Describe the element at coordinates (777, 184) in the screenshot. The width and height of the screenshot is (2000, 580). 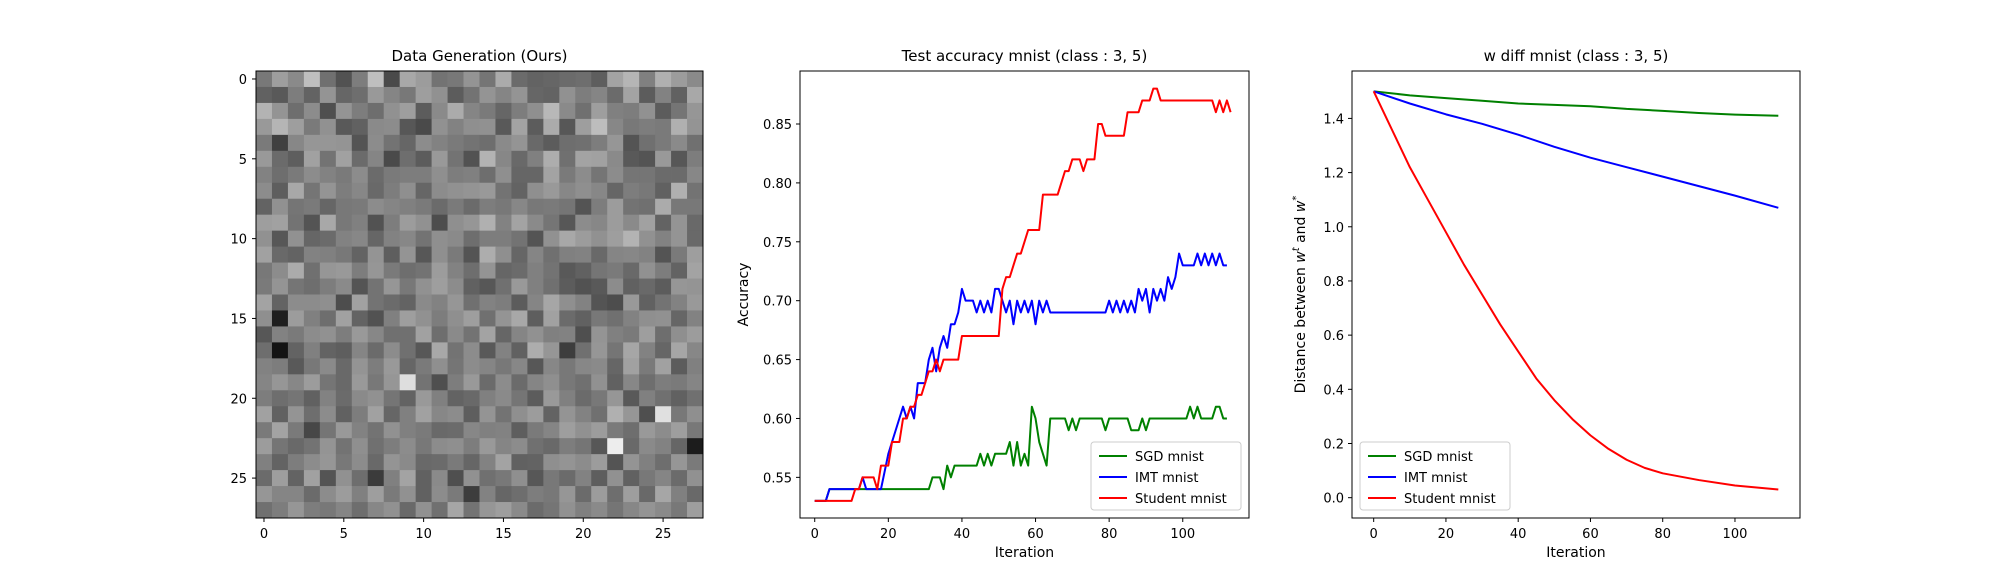
I see `accuracy-ytick-label: 0.80` at that location.